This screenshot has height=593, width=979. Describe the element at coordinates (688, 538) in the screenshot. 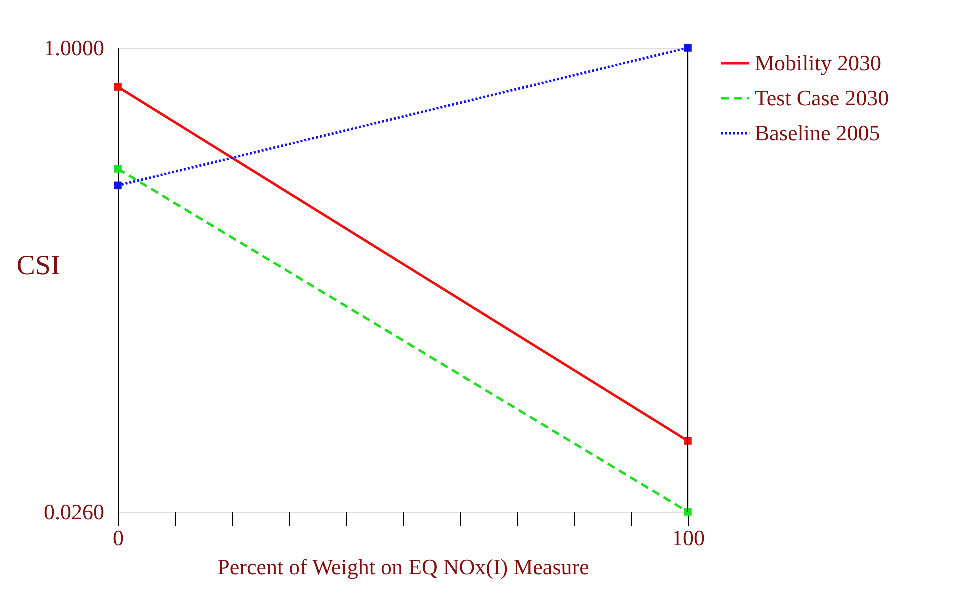

I see `x-tick-label: 100` at that location.